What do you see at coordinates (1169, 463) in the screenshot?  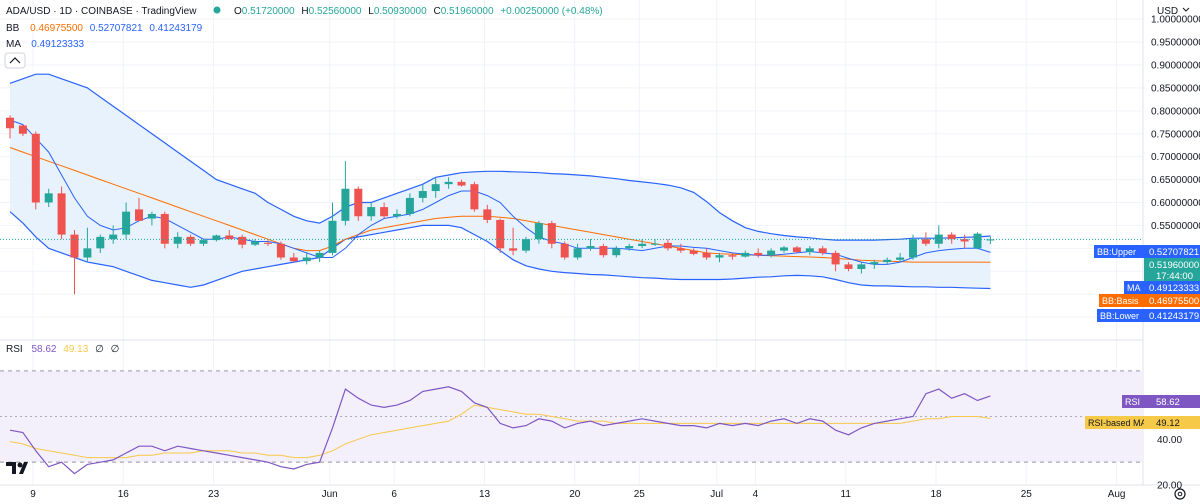 I see `rsi-axis: 20.00 40.00` at bounding box center [1169, 463].